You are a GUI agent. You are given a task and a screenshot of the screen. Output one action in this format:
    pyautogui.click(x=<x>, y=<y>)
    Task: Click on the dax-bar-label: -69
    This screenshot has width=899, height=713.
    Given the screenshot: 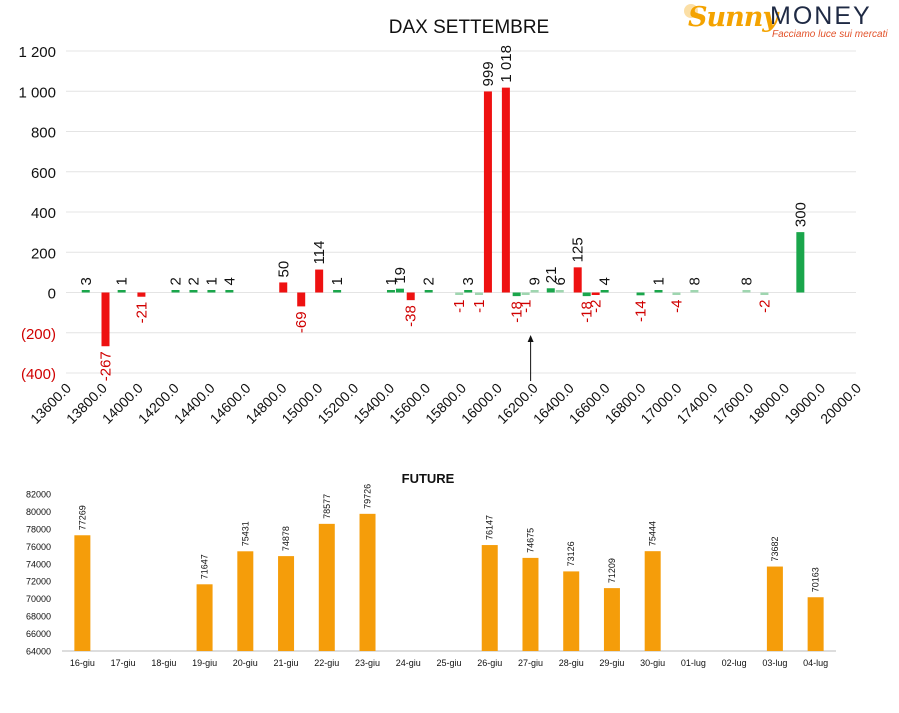 What is the action you would take?
    pyautogui.click(x=301, y=322)
    